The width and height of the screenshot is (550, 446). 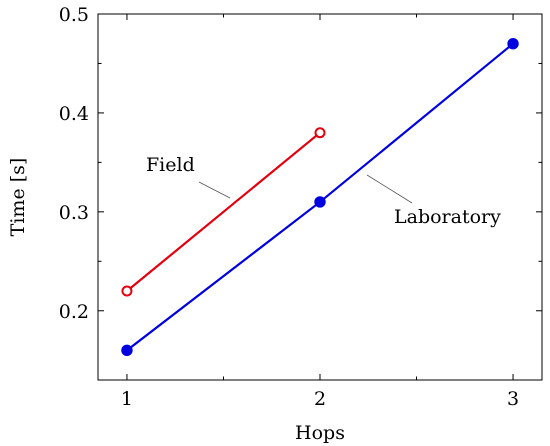 What do you see at coordinates (320, 433) in the screenshot?
I see `x-axis-label: Hops` at bounding box center [320, 433].